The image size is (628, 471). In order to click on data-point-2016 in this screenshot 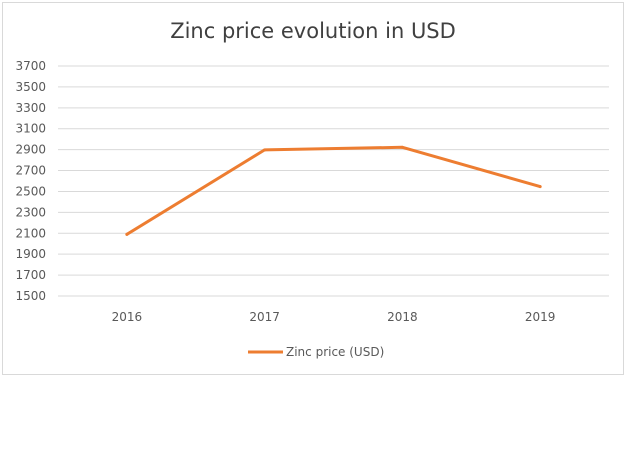, I will do `click(127, 234)`.